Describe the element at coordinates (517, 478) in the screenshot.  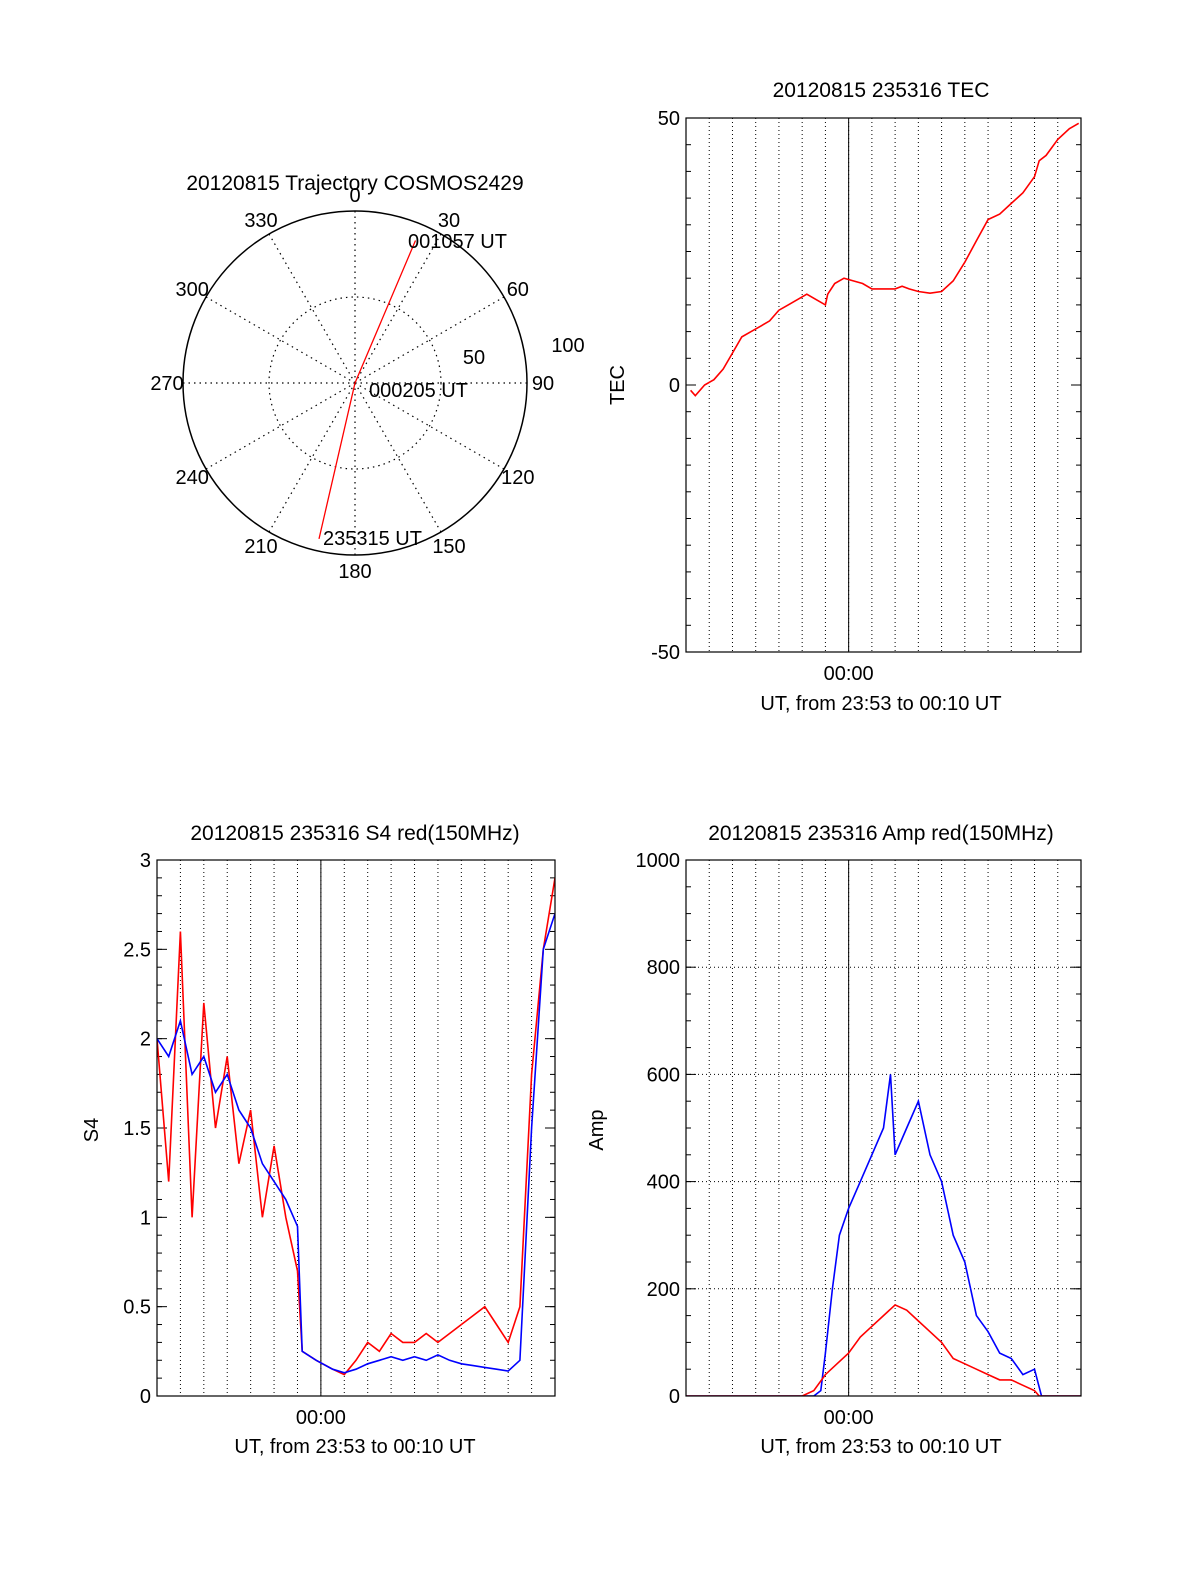
I see `angle-label-120: 120` at that location.